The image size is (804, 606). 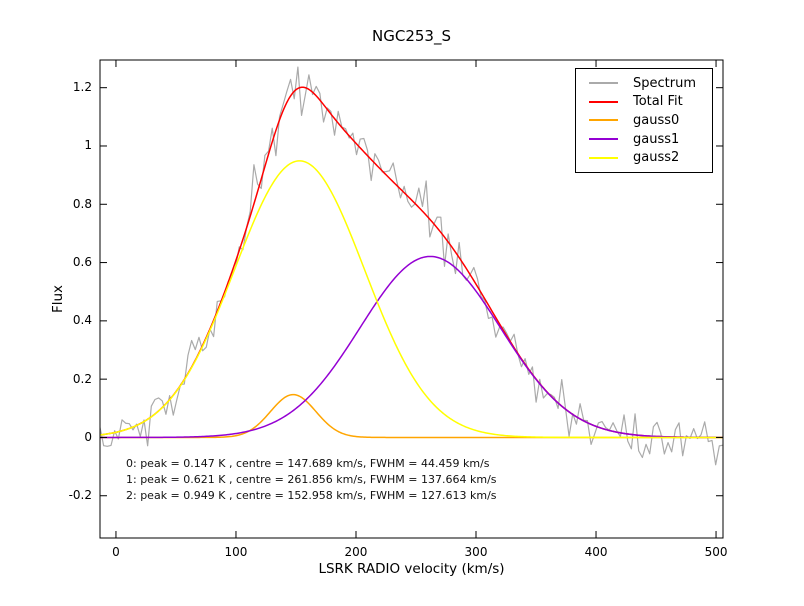 I want to click on legend-item-spectrum: Spectrum, so click(x=644, y=83).